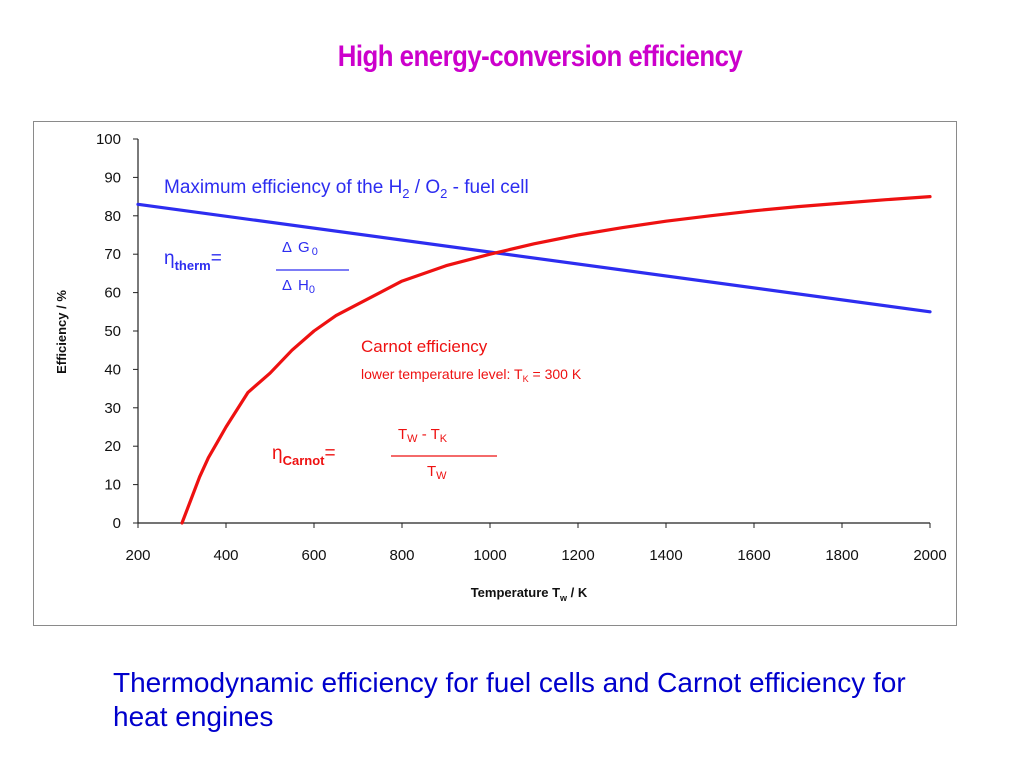 The image size is (1024, 768). What do you see at coordinates (753, 555) in the screenshot?
I see `x-tick-label: 1600` at bounding box center [753, 555].